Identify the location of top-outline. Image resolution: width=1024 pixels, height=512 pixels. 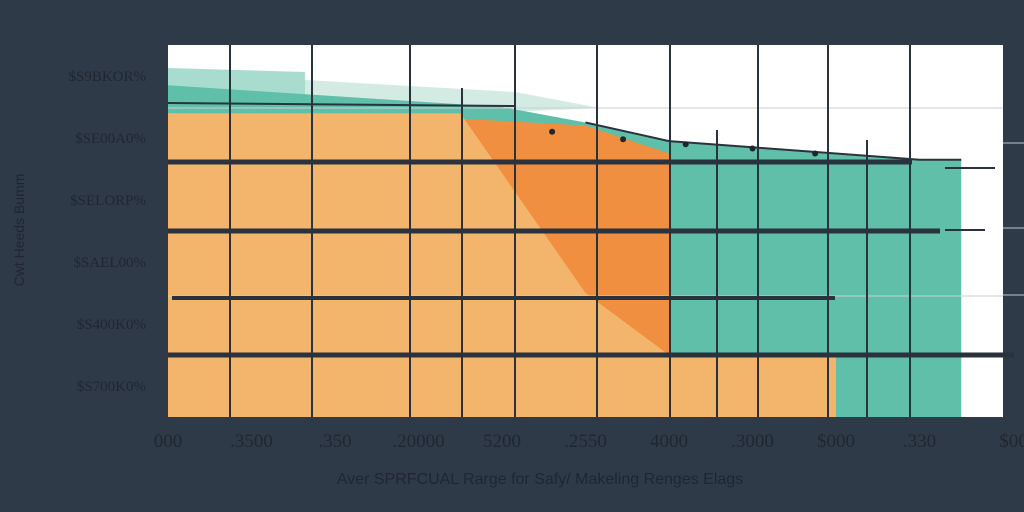
(341, 104).